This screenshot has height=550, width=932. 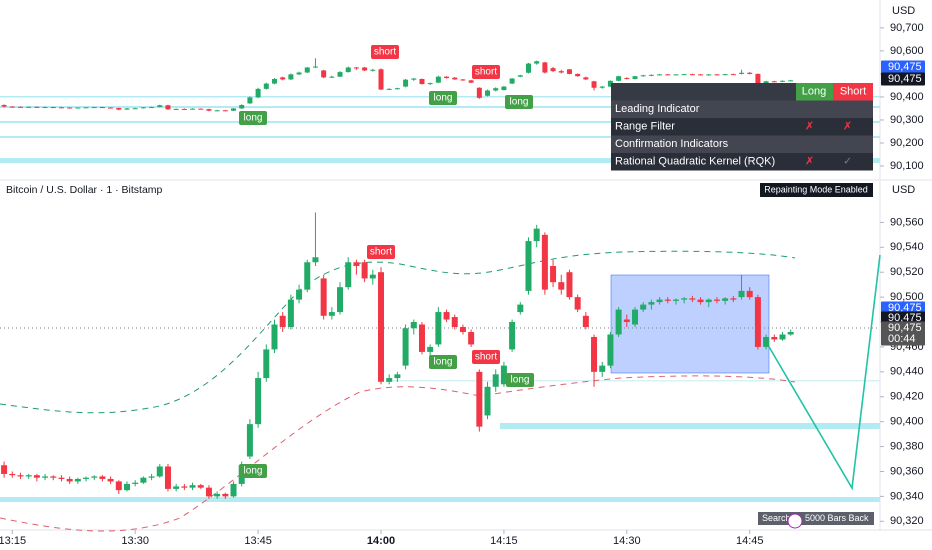 I want to click on y-tick-label: 90,700, so click(x=907, y=28).